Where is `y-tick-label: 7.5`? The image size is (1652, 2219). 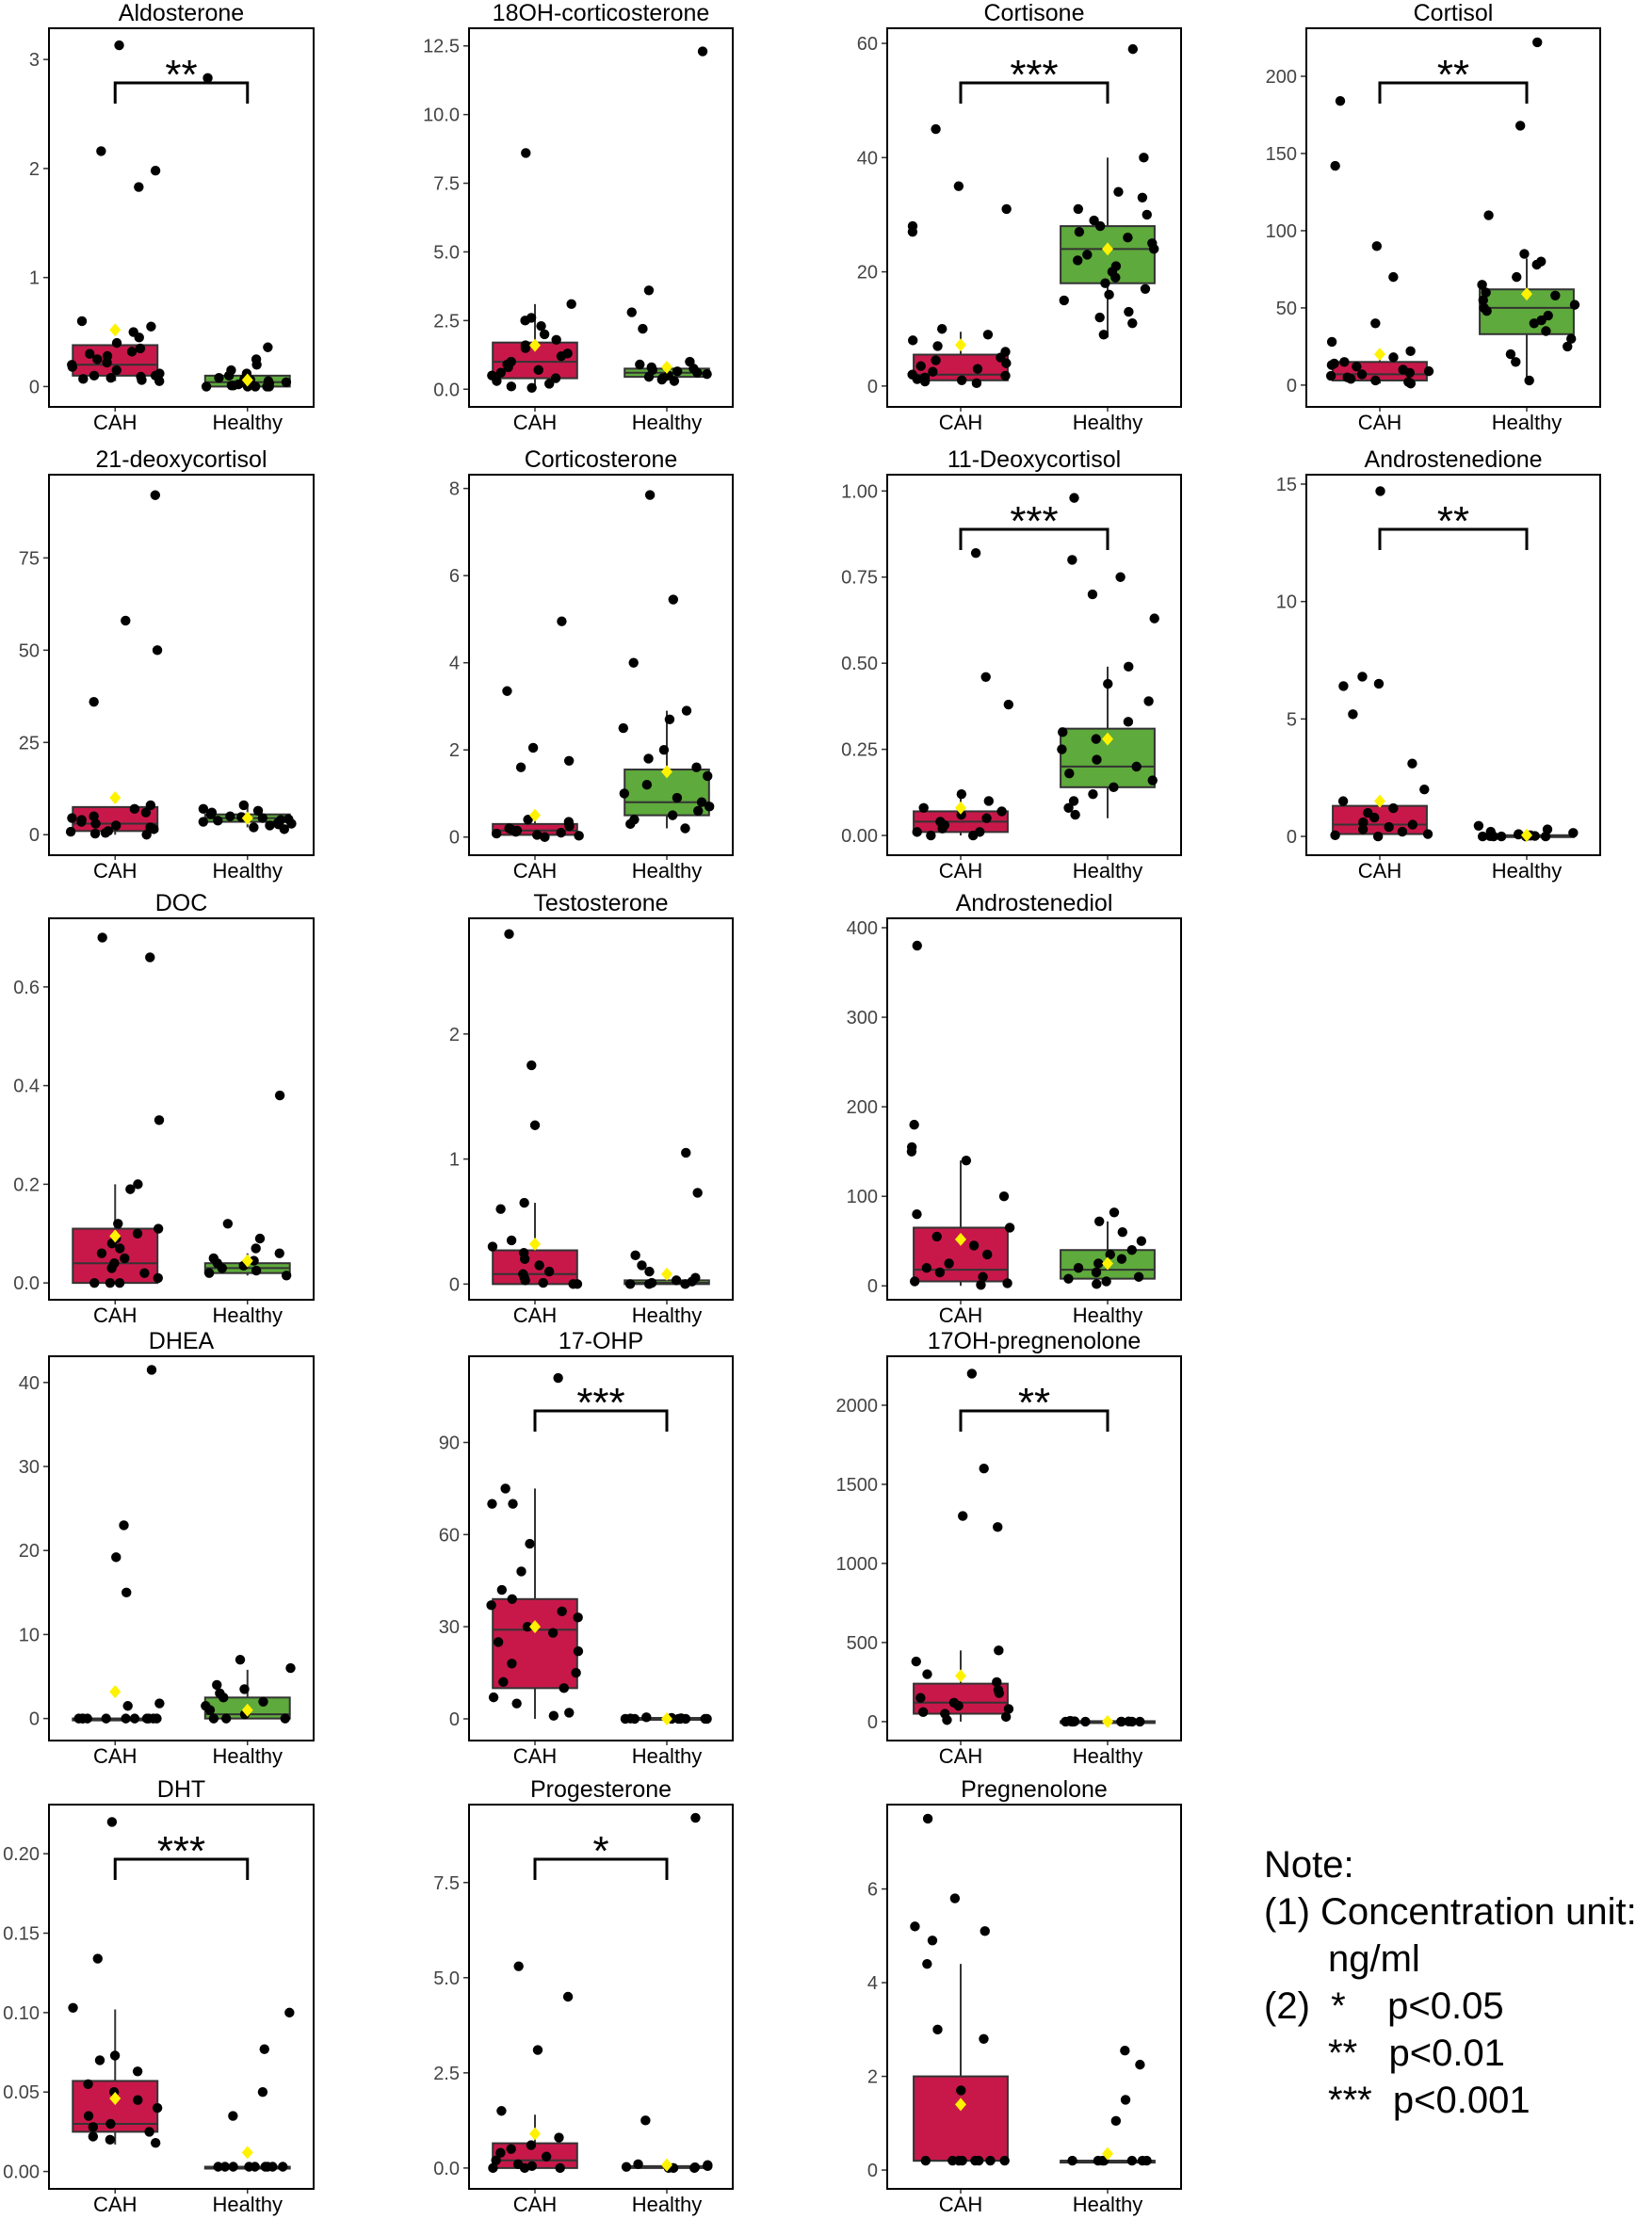 y-tick-label: 7.5 is located at coordinates (446, 184).